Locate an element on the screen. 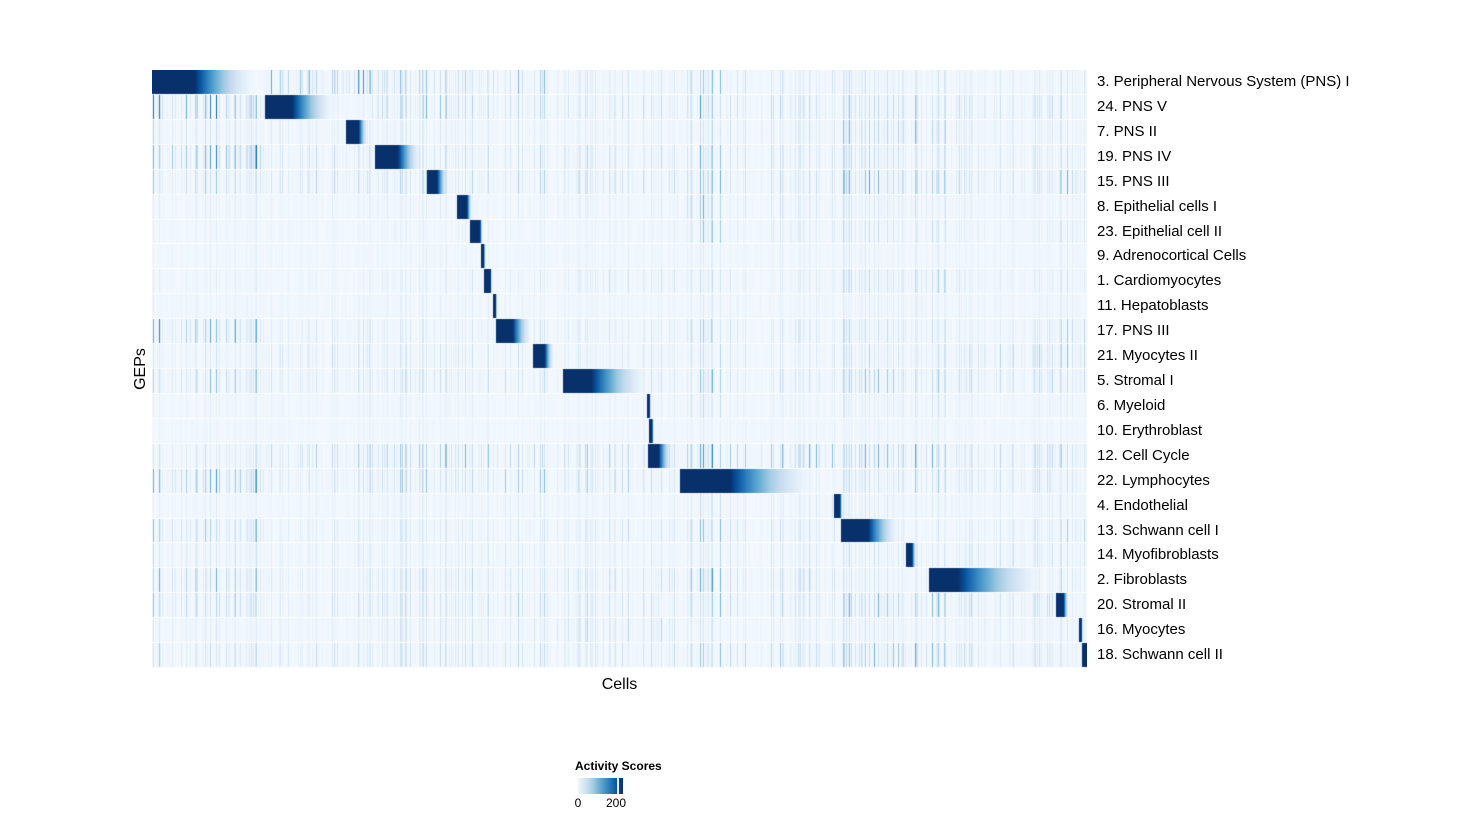 The width and height of the screenshot is (1457, 815). row-label: 23. Epithelial cell II is located at coordinates (1160, 231).